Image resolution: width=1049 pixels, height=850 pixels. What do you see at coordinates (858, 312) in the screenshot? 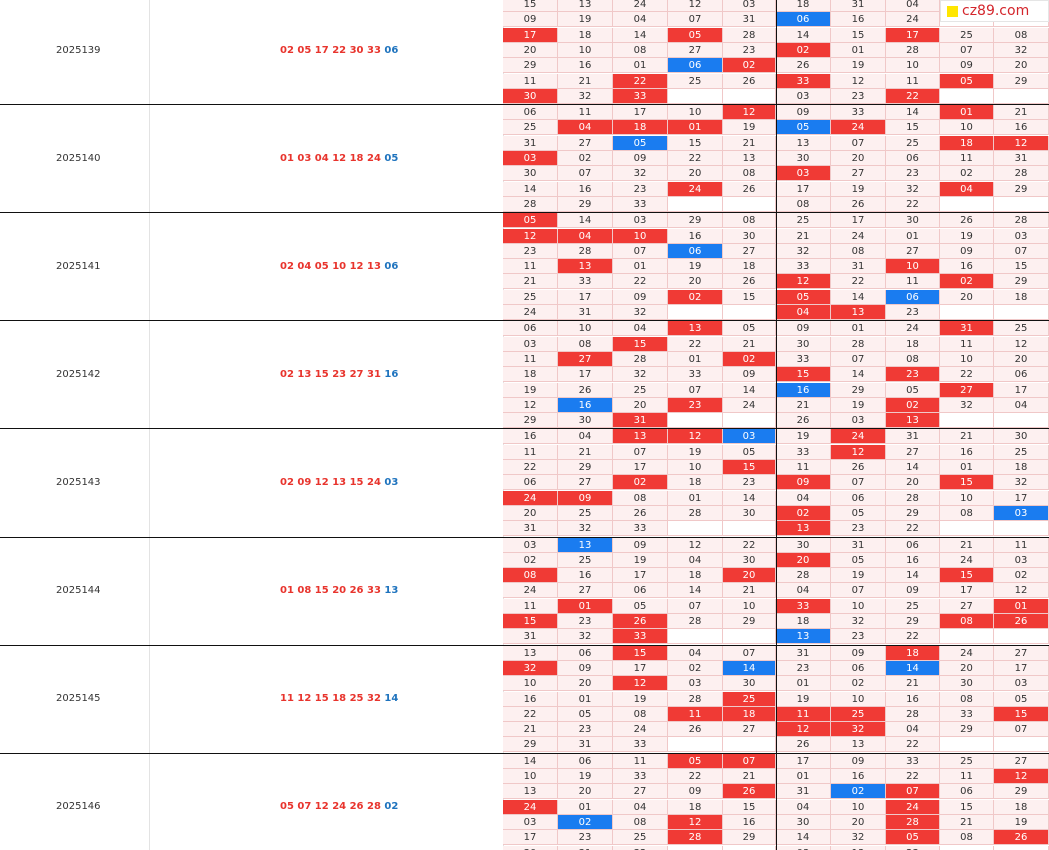
I see `trend-cell: 13` at bounding box center [858, 312].